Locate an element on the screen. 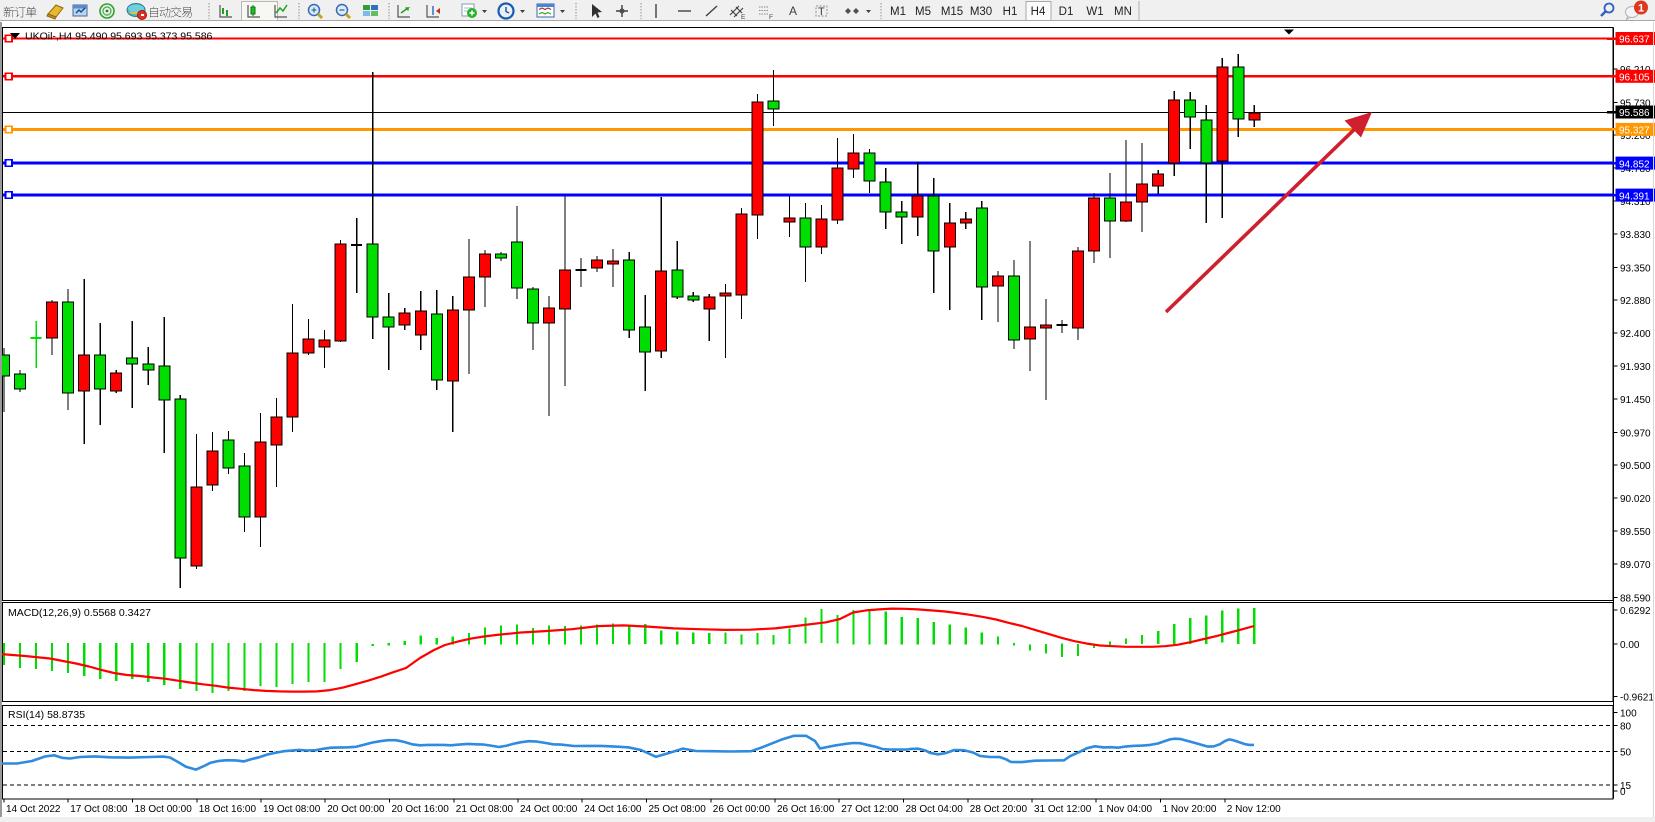  svg-text: 89.070 is located at coordinates (1635, 565).